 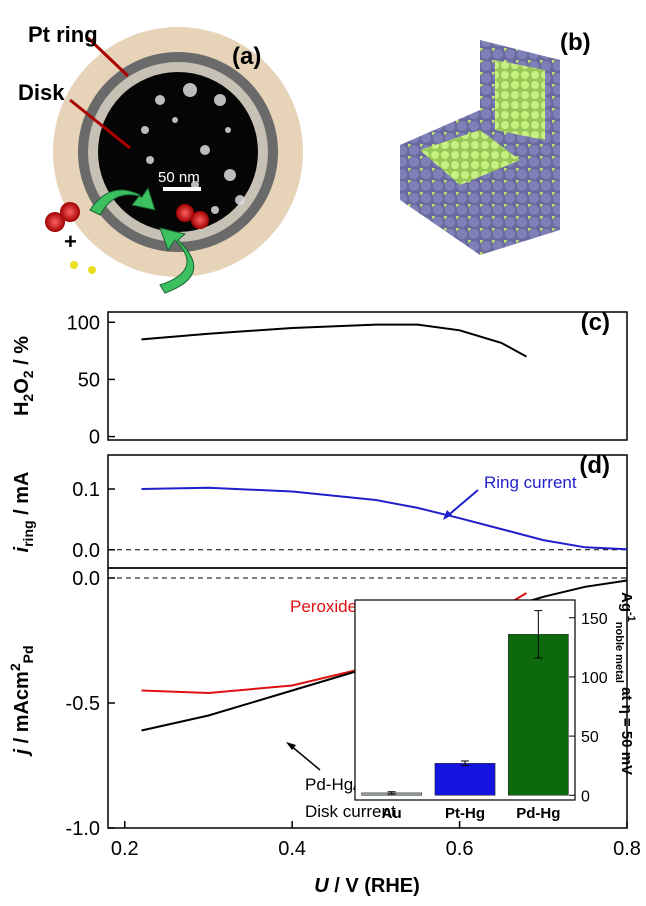 I want to click on panel-a: Pt ring Disk 50 nm + (a), so click(x=160, y=158).